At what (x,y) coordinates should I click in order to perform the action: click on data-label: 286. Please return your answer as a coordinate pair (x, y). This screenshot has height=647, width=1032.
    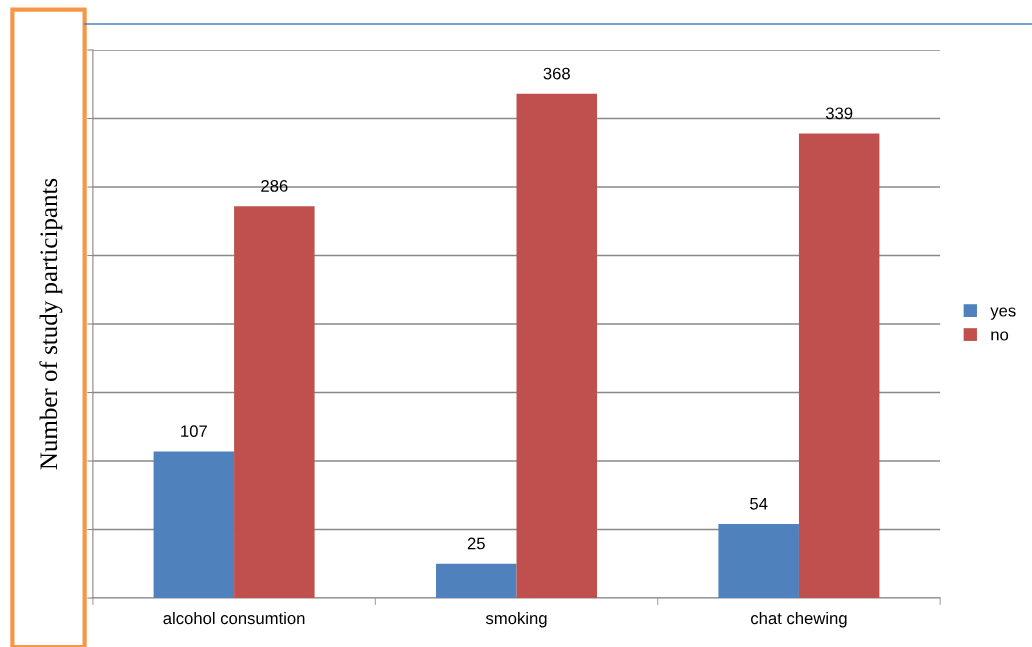
    Looking at the image, I should click on (274, 185).